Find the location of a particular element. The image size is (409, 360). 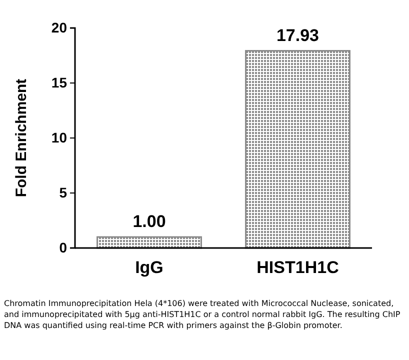

y-axis-title: Fold Enrichment is located at coordinates (21, 138).